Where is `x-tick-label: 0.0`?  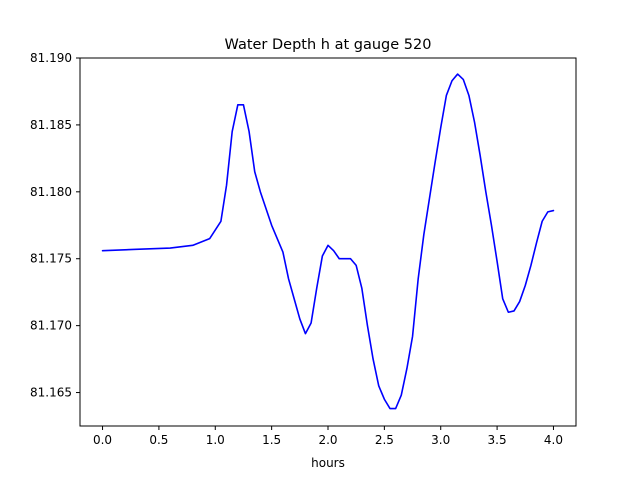 x-tick-label: 0.0 is located at coordinates (102, 440).